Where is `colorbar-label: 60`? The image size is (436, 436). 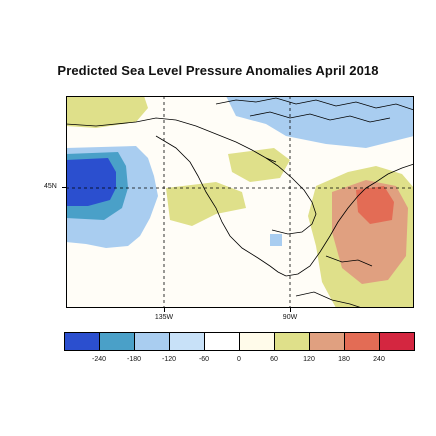 colorbar-label: 60 is located at coordinates (274, 359).